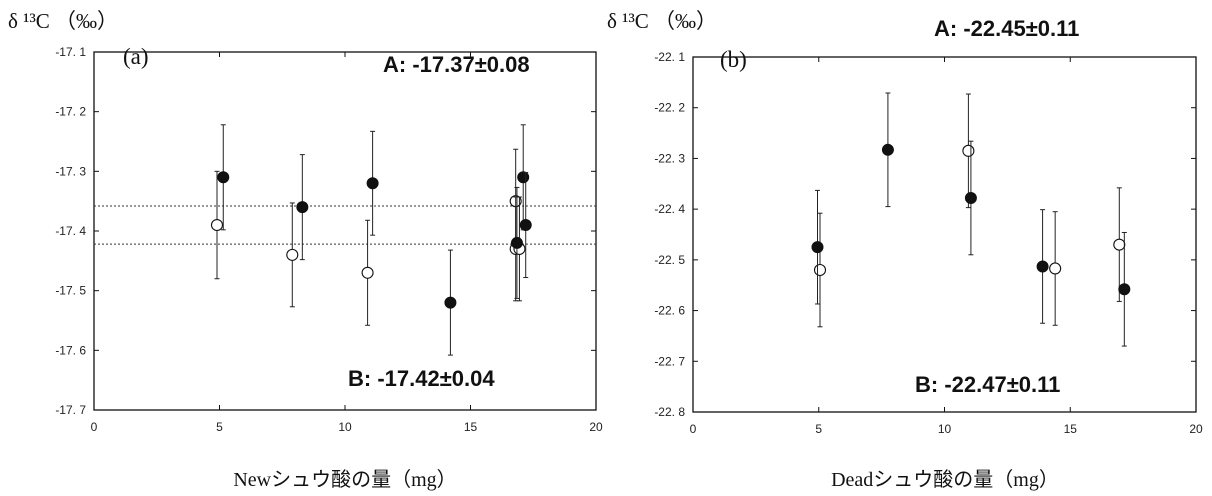 The width and height of the screenshot is (1212, 496). What do you see at coordinates (669, 209) in the screenshot?
I see `y-tick-label: -22. 4` at bounding box center [669, 209].